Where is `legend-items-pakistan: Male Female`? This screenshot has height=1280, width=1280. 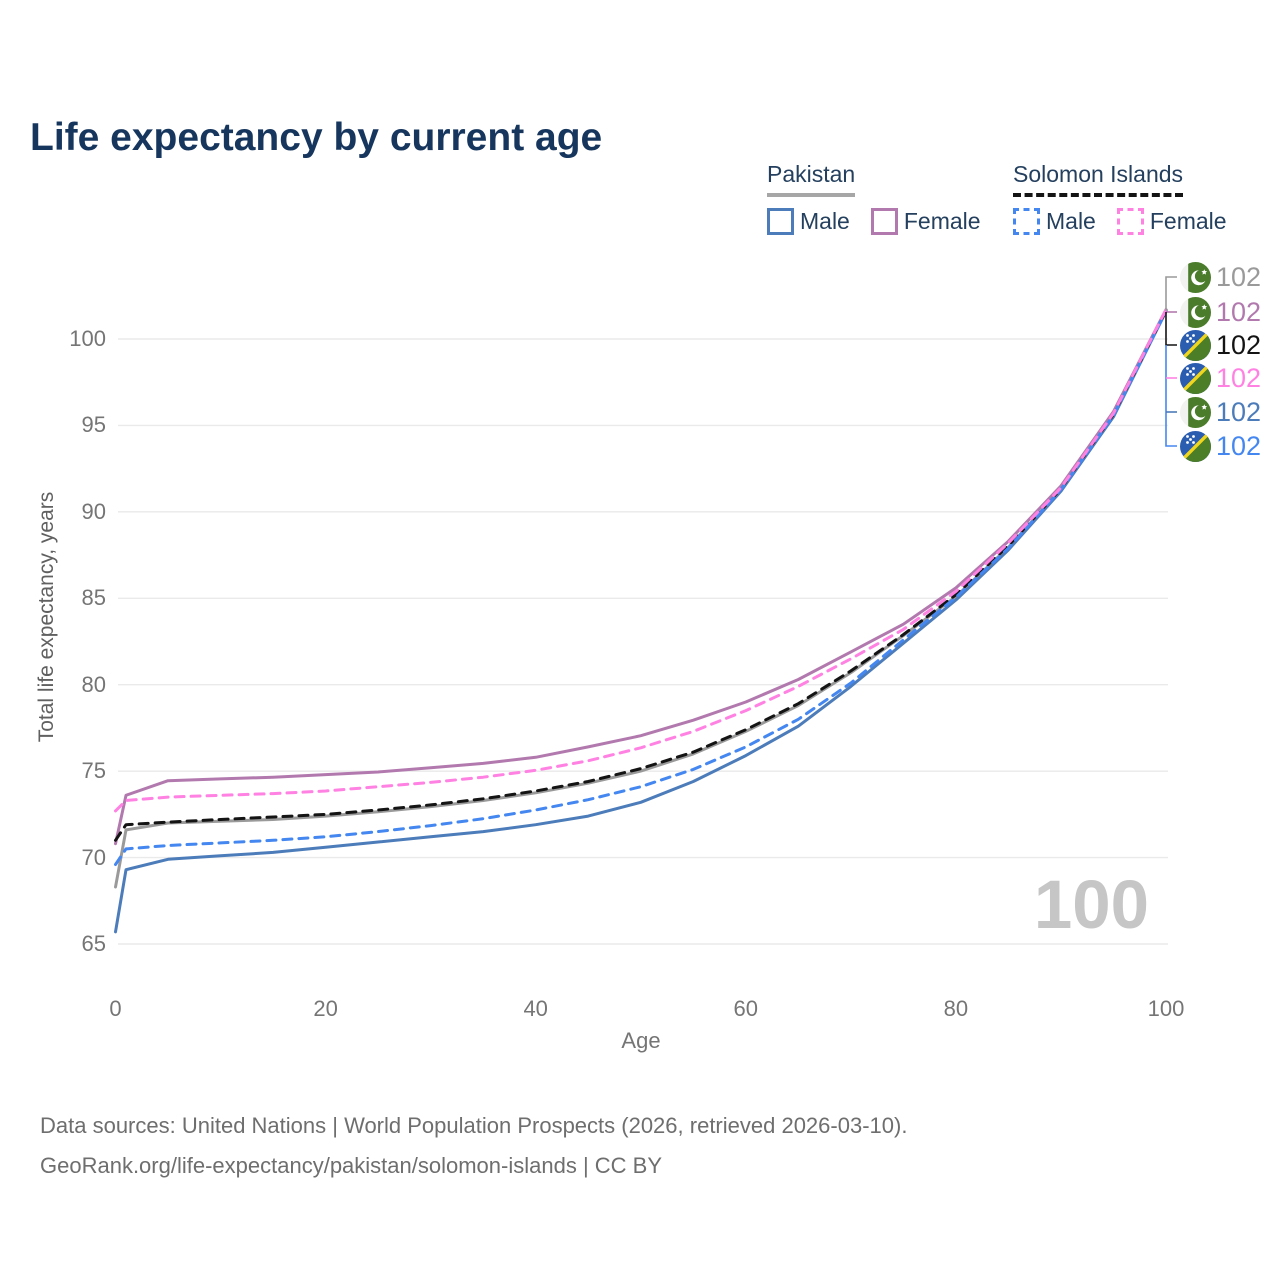 legend-items-pakistan: Male Female is located at coordinates (884, 221).